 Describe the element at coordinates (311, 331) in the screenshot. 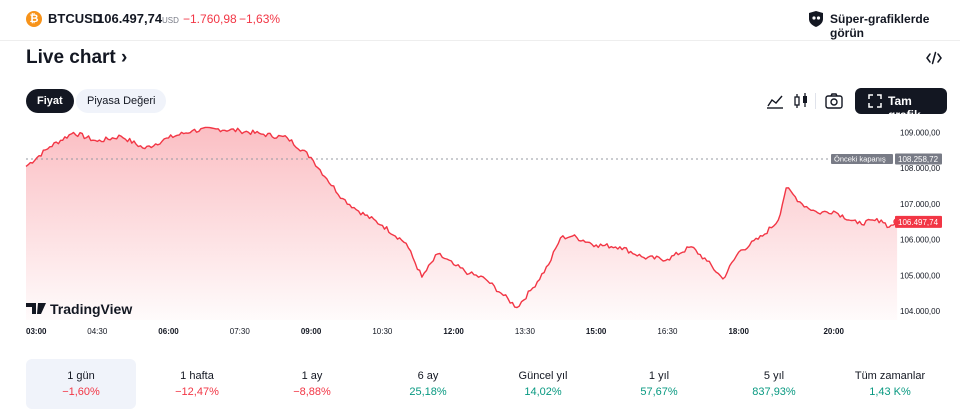

I see `x-tick-label: 09:00` at that location.